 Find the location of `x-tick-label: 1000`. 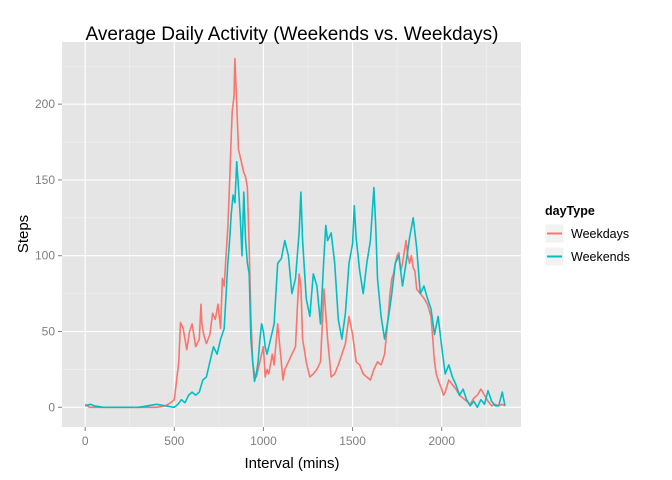

x-tick-label: 1000 is located at coordinates (263, 441).